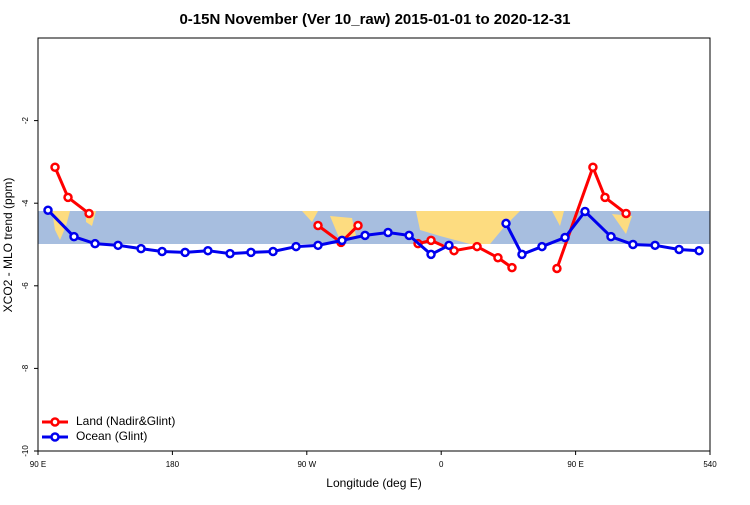 The width and height of the screenshot is (750, 505). I want to click on x-tick-label: 0, so click(441, 464).